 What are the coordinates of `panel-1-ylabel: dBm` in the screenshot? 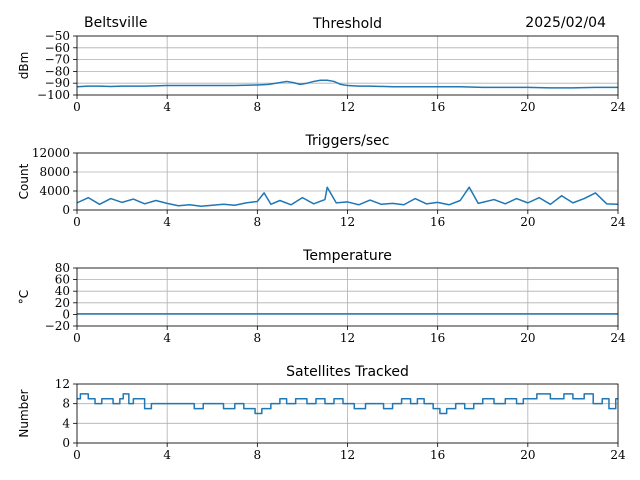 It's located at (24, 66).